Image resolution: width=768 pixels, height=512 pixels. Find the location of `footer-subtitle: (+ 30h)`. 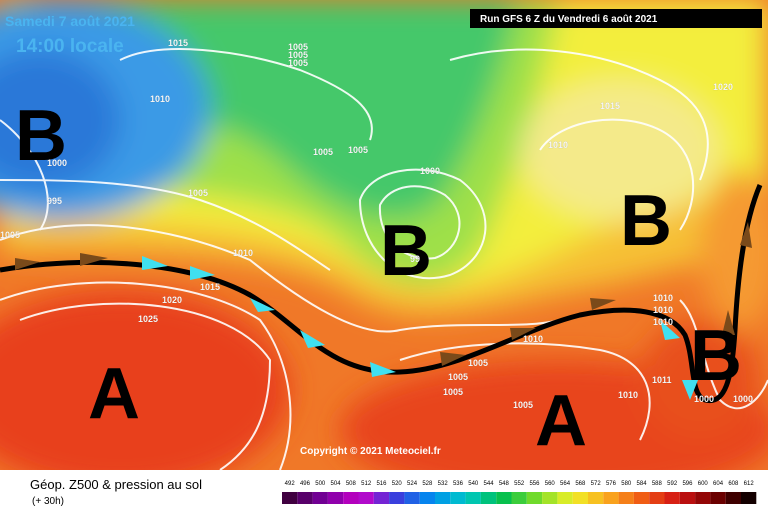

footer-subtitle: (+ 30h) is located at coordinates (48, 501).